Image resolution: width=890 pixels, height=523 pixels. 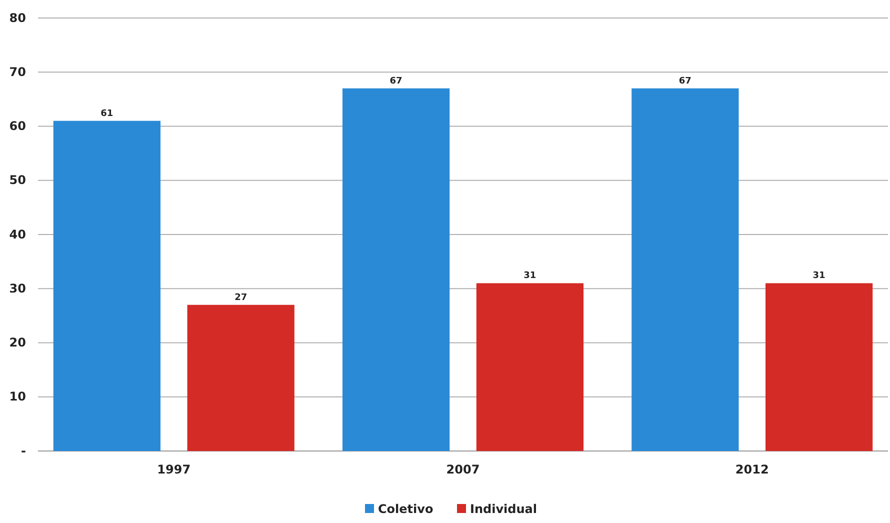 What do you see at coordinates (241, 297) in the screenshot?
I see `data-label: 27` at bounding box center [241, 297].